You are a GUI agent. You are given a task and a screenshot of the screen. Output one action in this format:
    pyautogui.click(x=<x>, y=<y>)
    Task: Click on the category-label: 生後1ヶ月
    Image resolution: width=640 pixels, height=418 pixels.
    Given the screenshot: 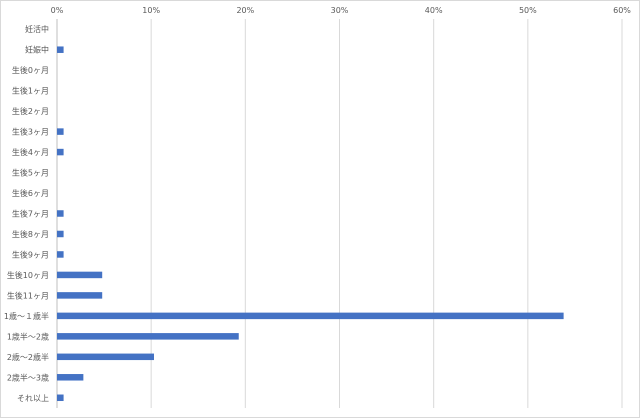 What is the action you would take?
    pyautogui.click(x=30, y=91)
    